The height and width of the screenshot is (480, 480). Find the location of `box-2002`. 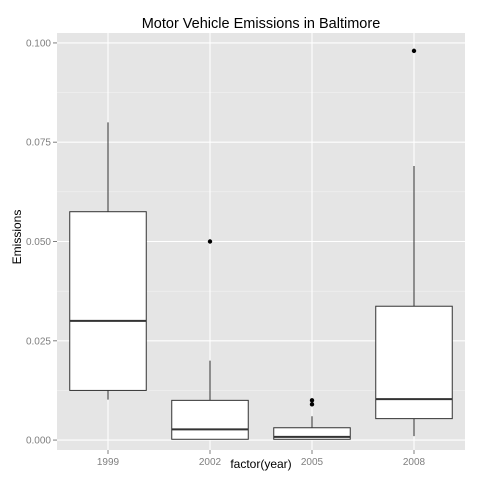

box-2002 is located at coordinates (210, 339).